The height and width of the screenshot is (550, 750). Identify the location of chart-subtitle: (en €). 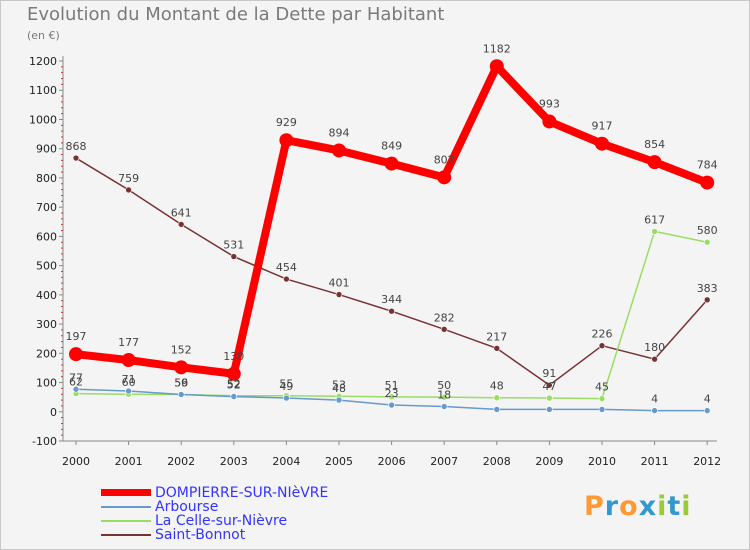
(43, 35).